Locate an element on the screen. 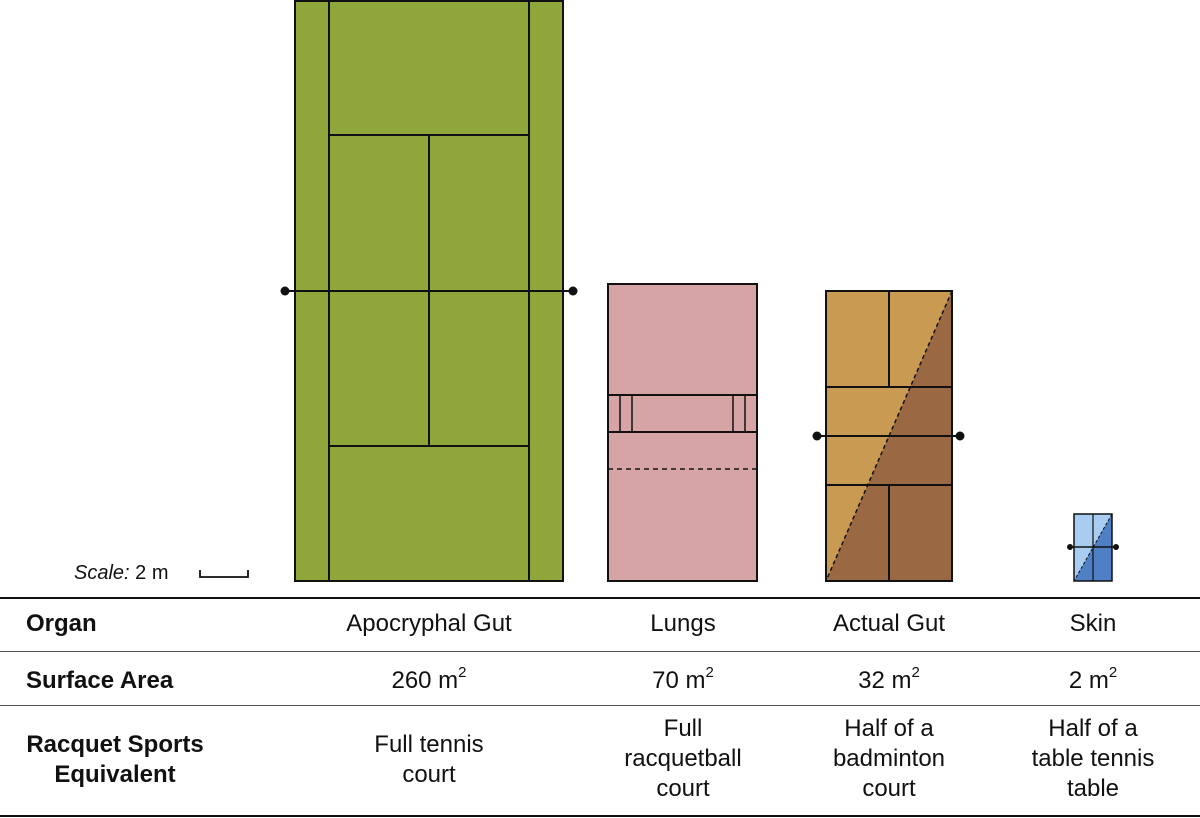 The width and height of the screenshot is (1200, 818). surface-area-value: 32 m2 is located at coordinates (889, 679).